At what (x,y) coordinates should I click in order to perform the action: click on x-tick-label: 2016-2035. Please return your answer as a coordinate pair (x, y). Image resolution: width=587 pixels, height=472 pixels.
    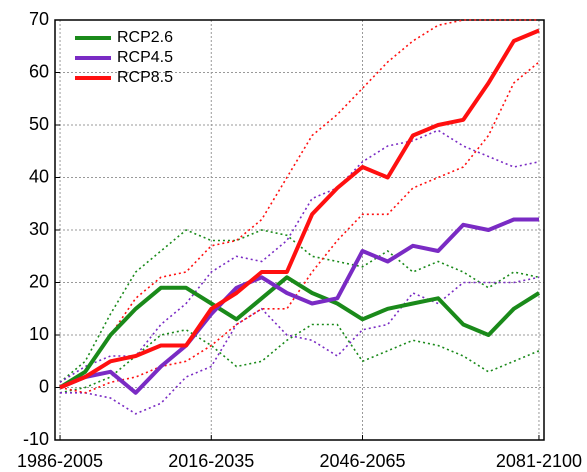
    Looking at the image, I should click on (211, 461).